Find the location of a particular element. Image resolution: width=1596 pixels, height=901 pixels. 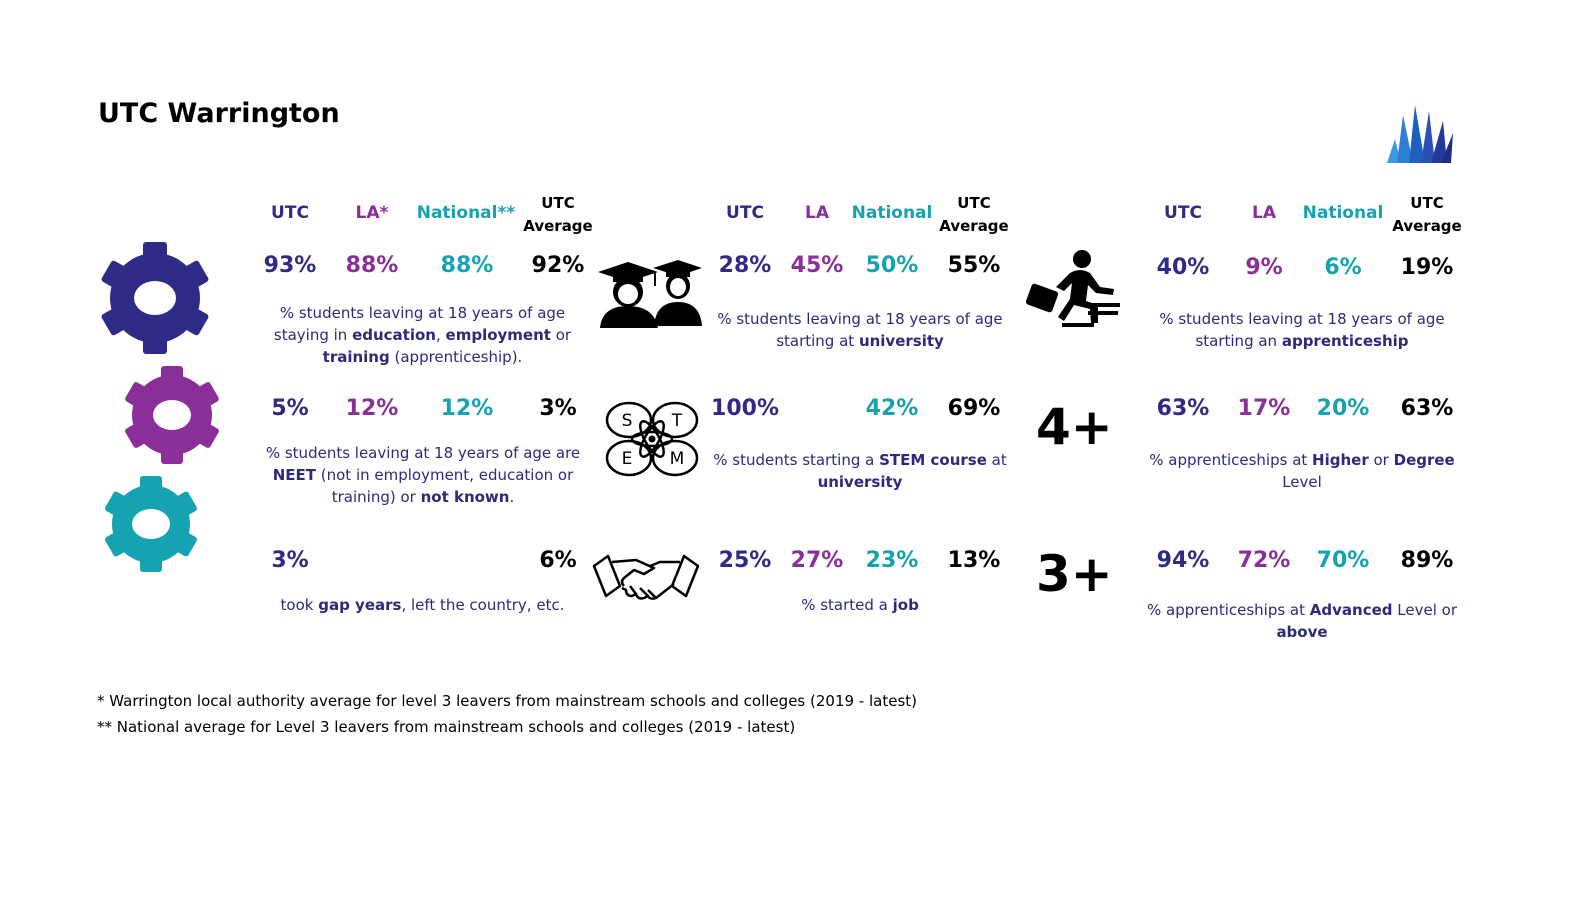

col3-row1-la-value: 9% is located at coordinates (1264, 267).